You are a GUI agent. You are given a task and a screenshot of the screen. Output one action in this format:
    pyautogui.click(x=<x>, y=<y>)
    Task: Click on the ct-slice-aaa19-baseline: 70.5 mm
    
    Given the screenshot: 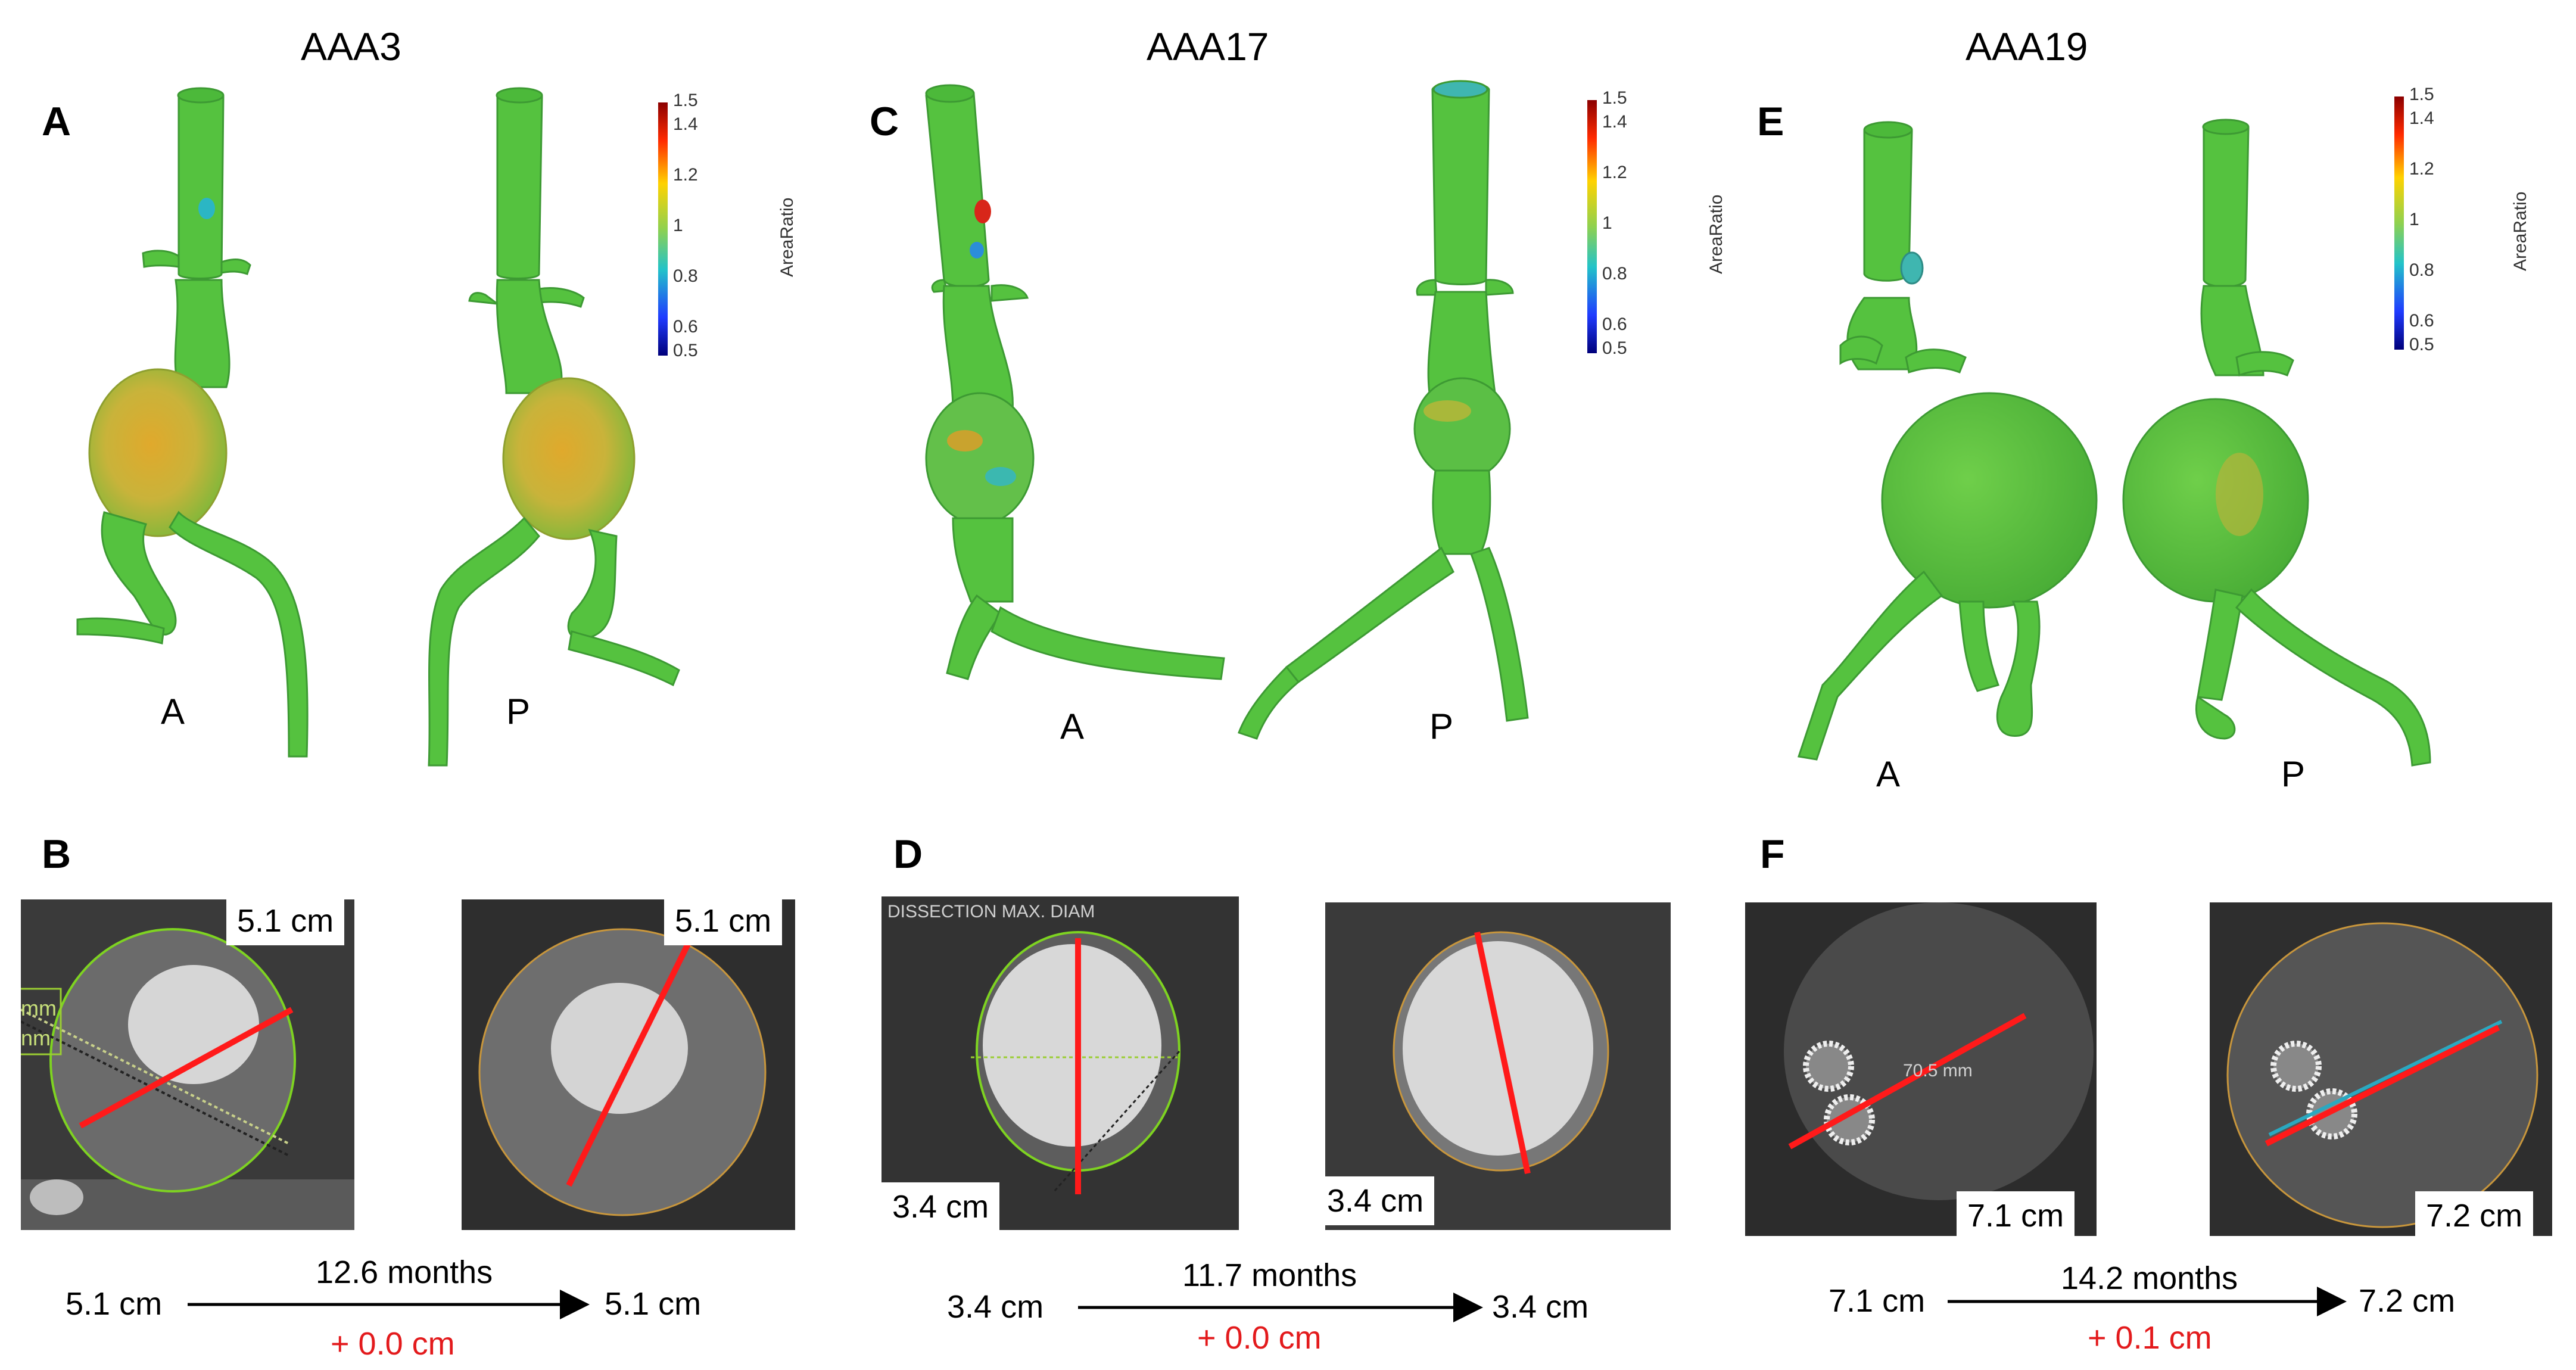 What is the action you would take?
    pyautogui.click(x=1921, y=1069)
    